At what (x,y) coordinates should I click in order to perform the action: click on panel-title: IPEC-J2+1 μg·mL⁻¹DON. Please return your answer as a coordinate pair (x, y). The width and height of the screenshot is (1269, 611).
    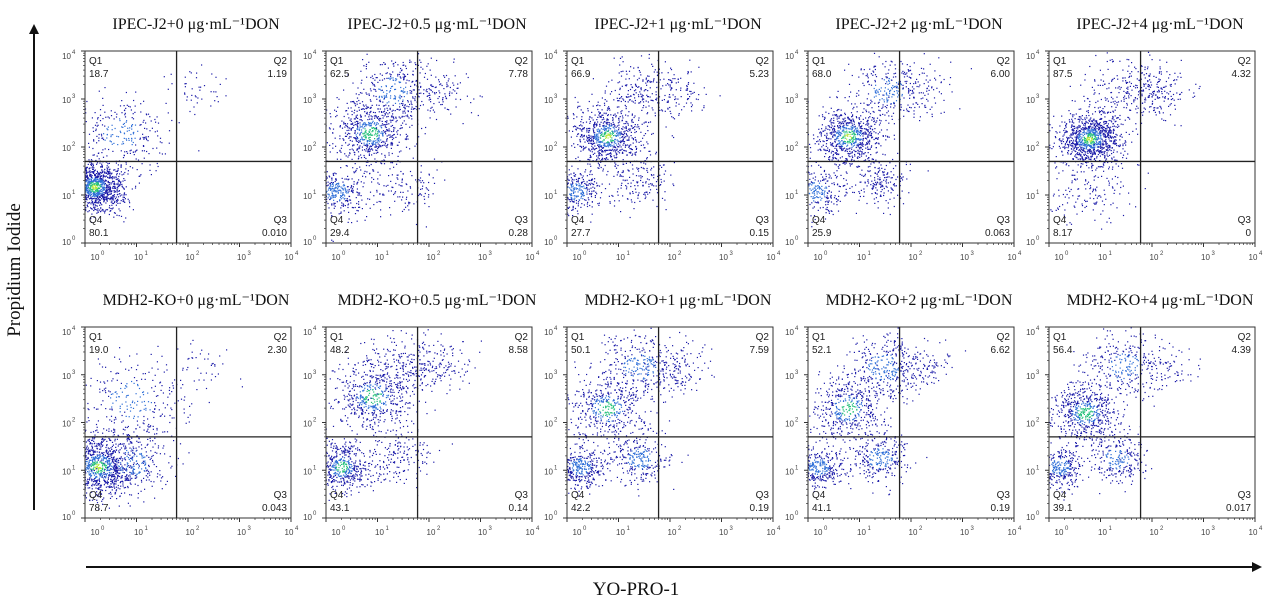
    Looking at the image, I should click on (678, 24).